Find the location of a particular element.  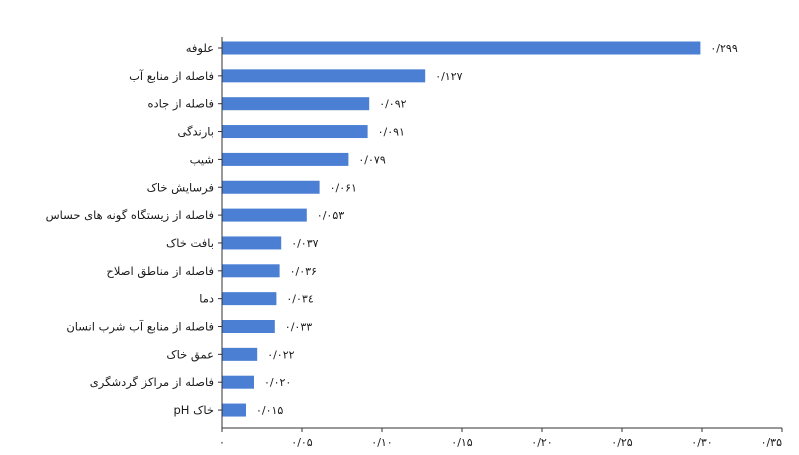

value-label: ۰/۰۵۳ is located at coordinates (330, 215).